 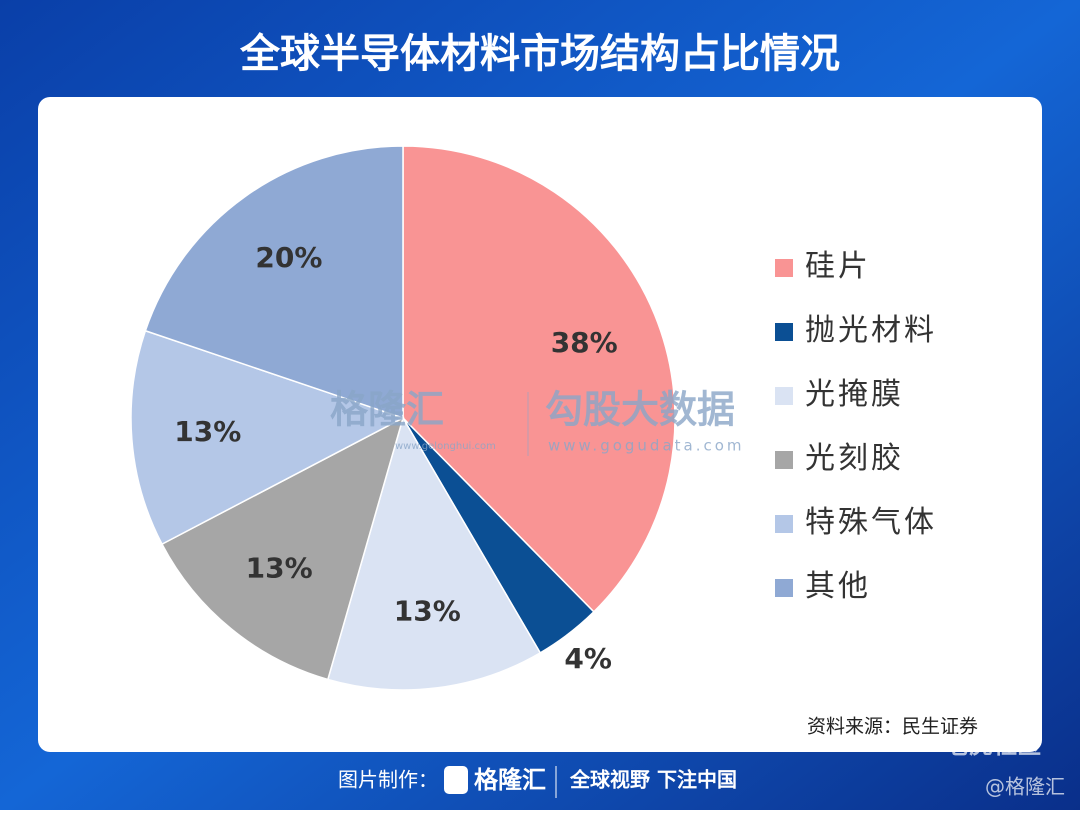 What do you see at coordinates (871, 522) in the screenshot?
I see `legend-label: 特殊气体` at bounding box center [871, 522].